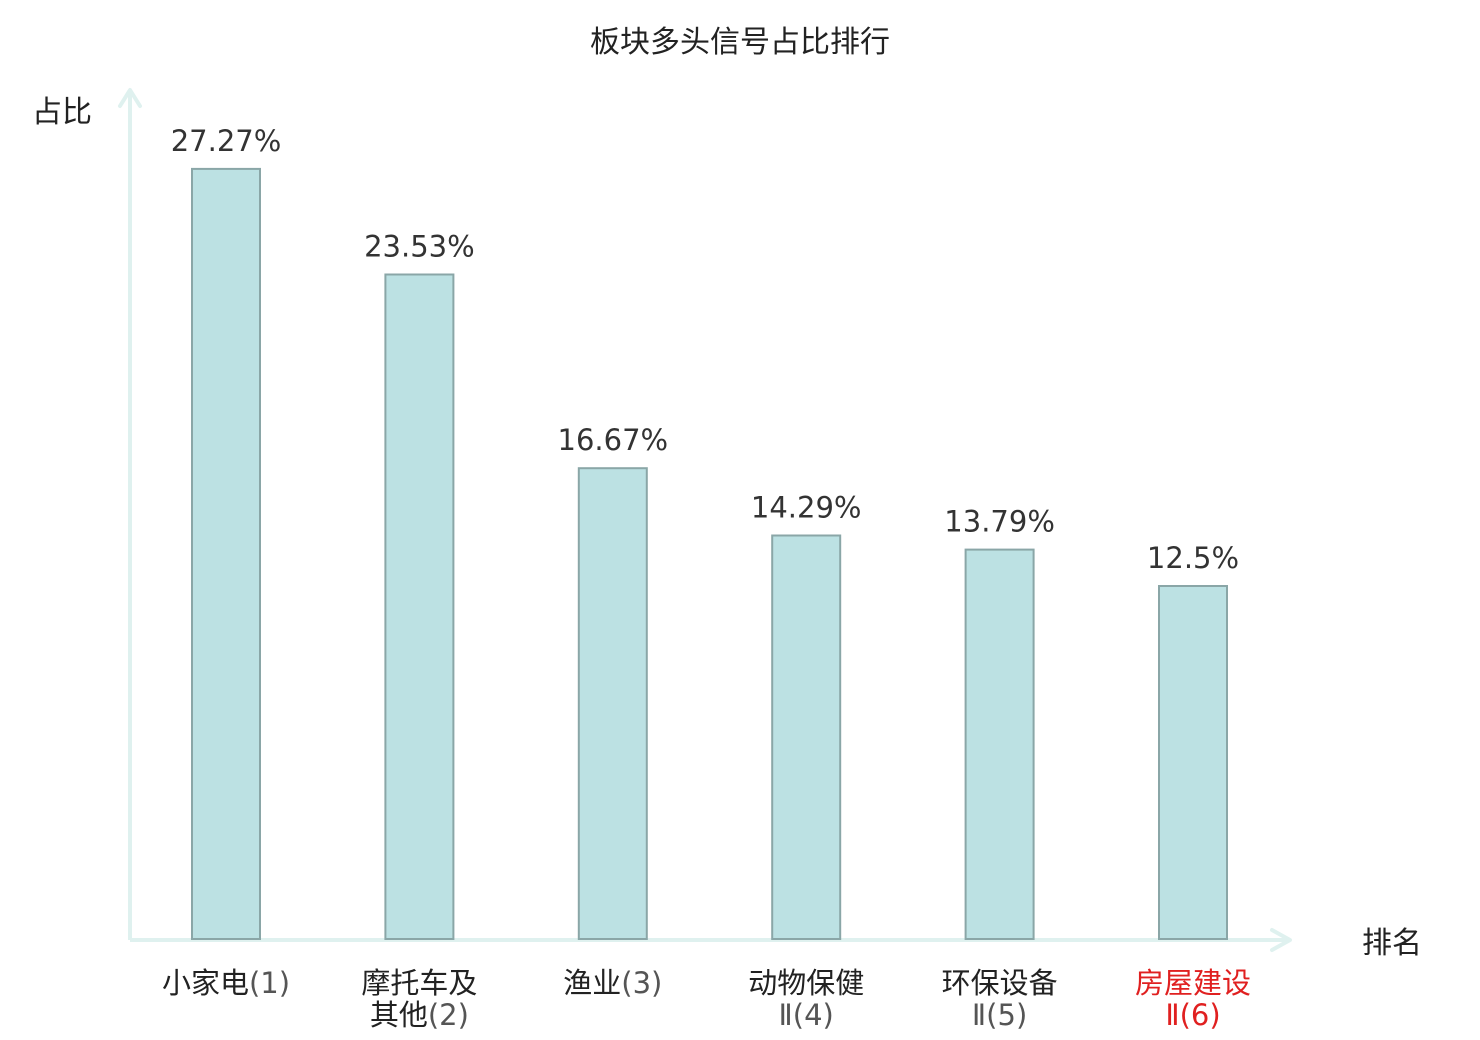  What do you see at coordinates (1281, 940) in the screenshot?
I see `x-axis-arrow-icon` at bounding box center [1281, 940].